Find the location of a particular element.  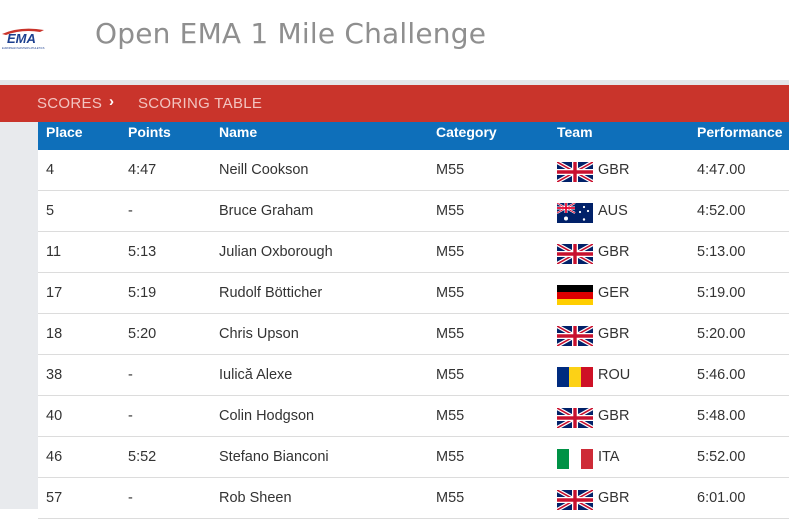

athlete-name-link: Rudolf Bötticher is located at coordinates (271, 293).